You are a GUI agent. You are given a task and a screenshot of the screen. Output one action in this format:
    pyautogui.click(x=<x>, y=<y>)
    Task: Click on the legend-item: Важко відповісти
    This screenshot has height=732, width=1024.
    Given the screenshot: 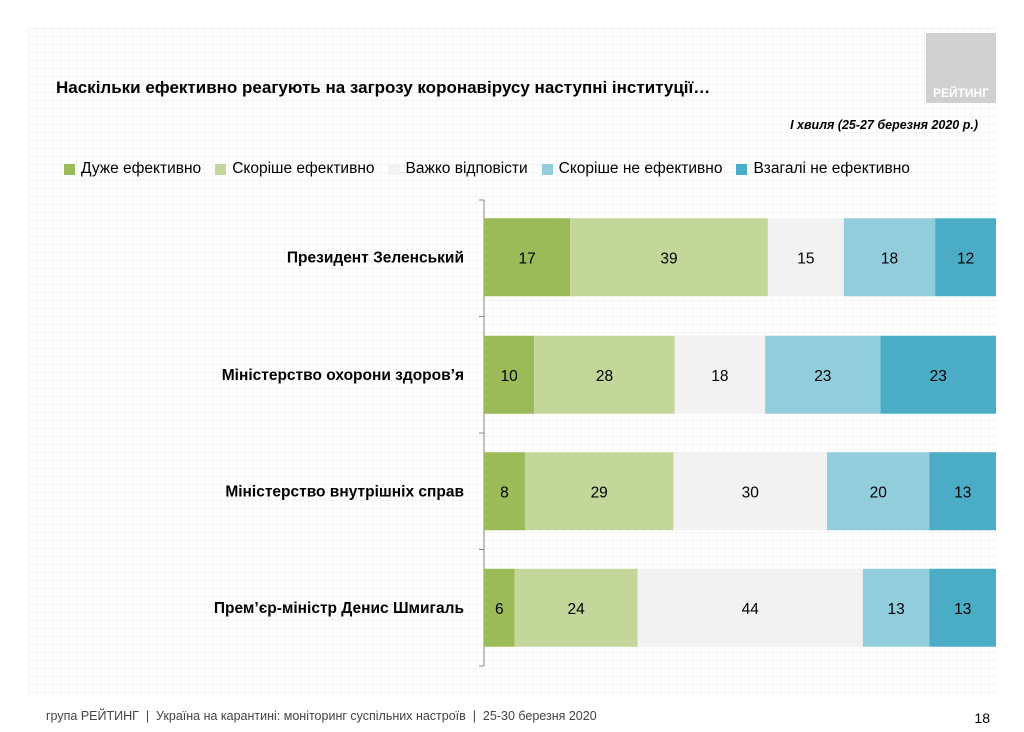 What is the action you would take?
    pyautogui.click(x=458, y=169)
    